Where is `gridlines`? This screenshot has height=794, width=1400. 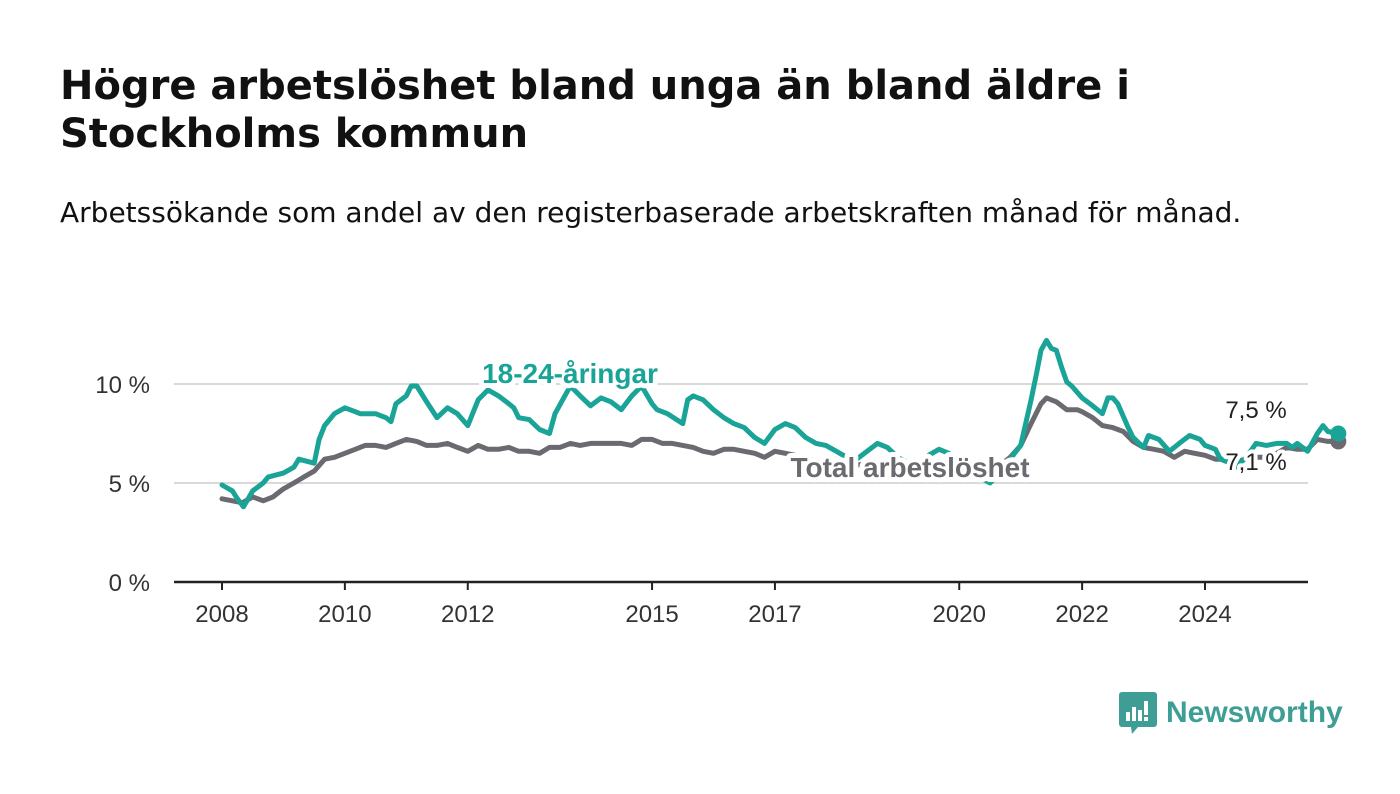 gridlines is located at coordinates (741, 433).